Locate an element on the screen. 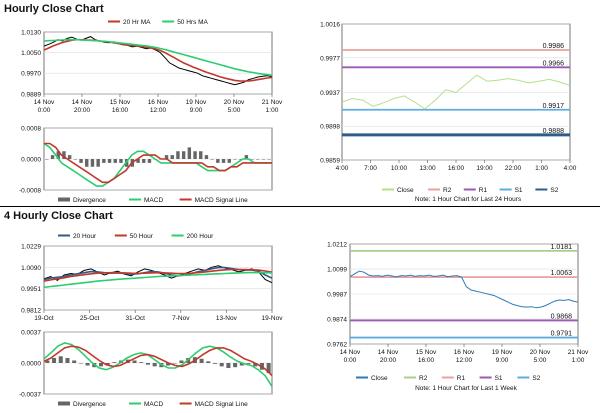  level-label-r2: 1.0181 is located at coordinates (562, 247).